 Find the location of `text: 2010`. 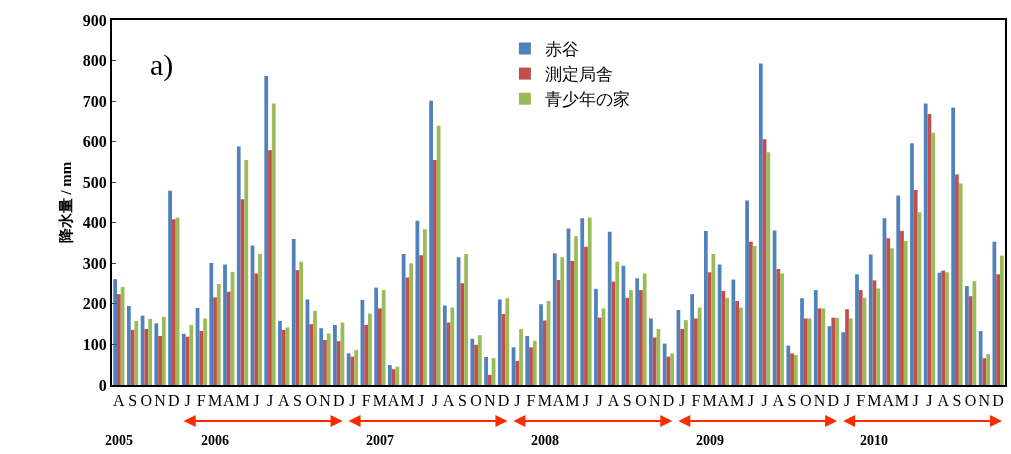

text: 2010 is located at coordinates (874, 440).